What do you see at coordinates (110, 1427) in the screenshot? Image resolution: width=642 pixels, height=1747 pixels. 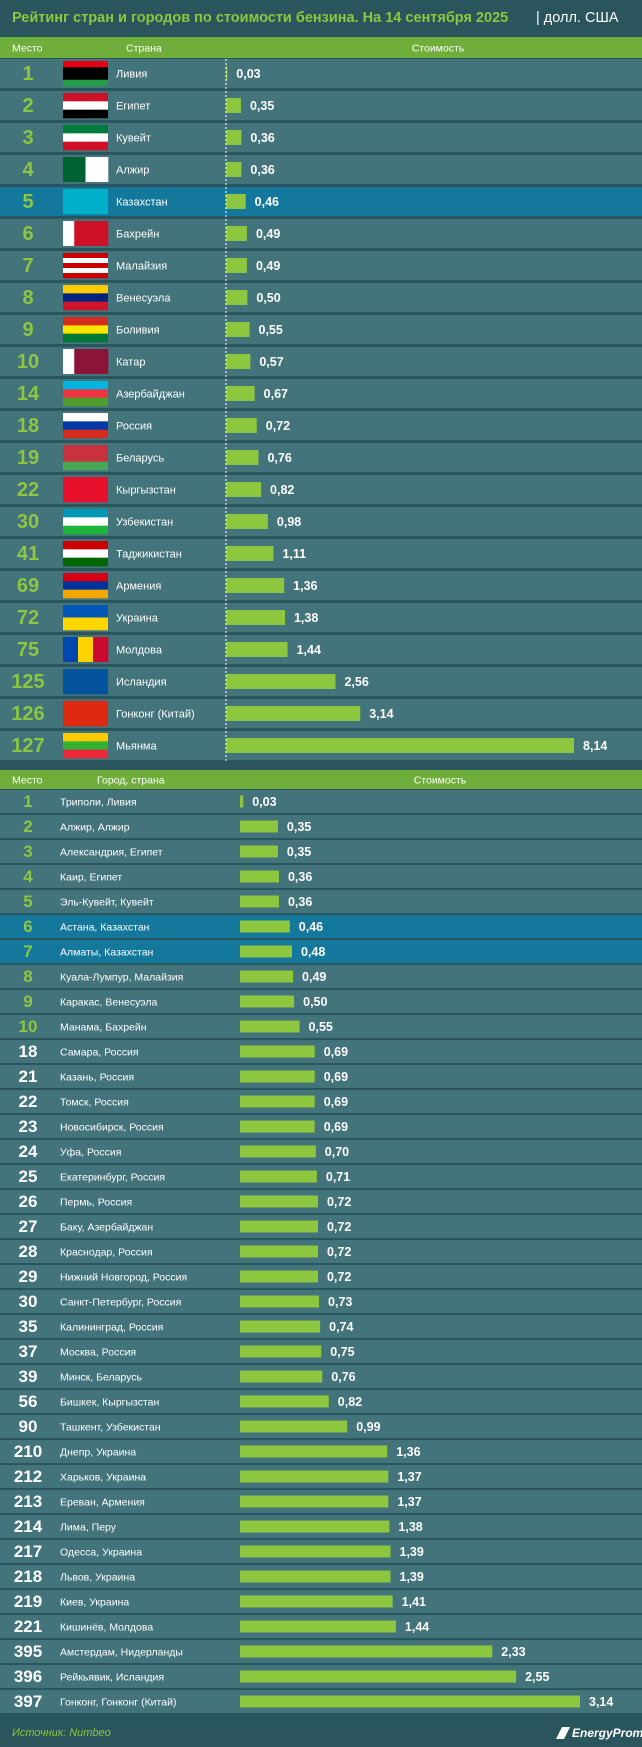 I see `category-label: Ташкент, Узбекистан` at bounding box center [110, 1427].